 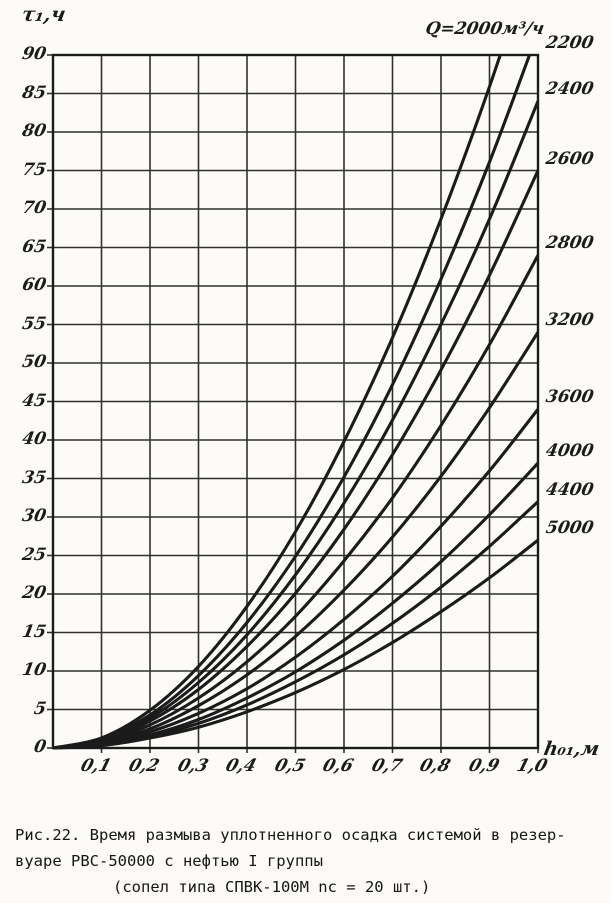 What do you see at coordinates (34, 516) in the screenshot?
I see `y-tick-label-30: 30` at bounding box center [34, 516].